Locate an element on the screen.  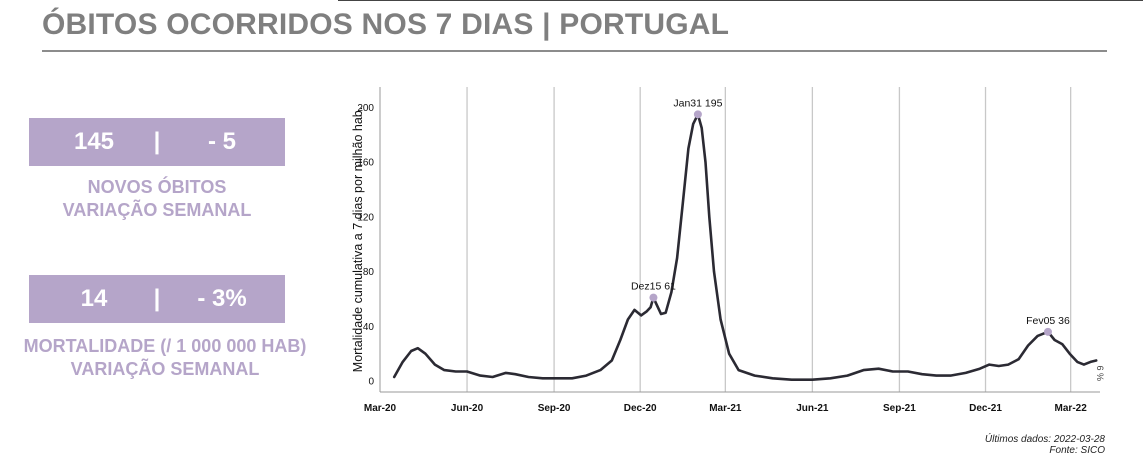
last-data-note: Últimos dados: 2022-03-28 is located at coordinates (1044, 439).